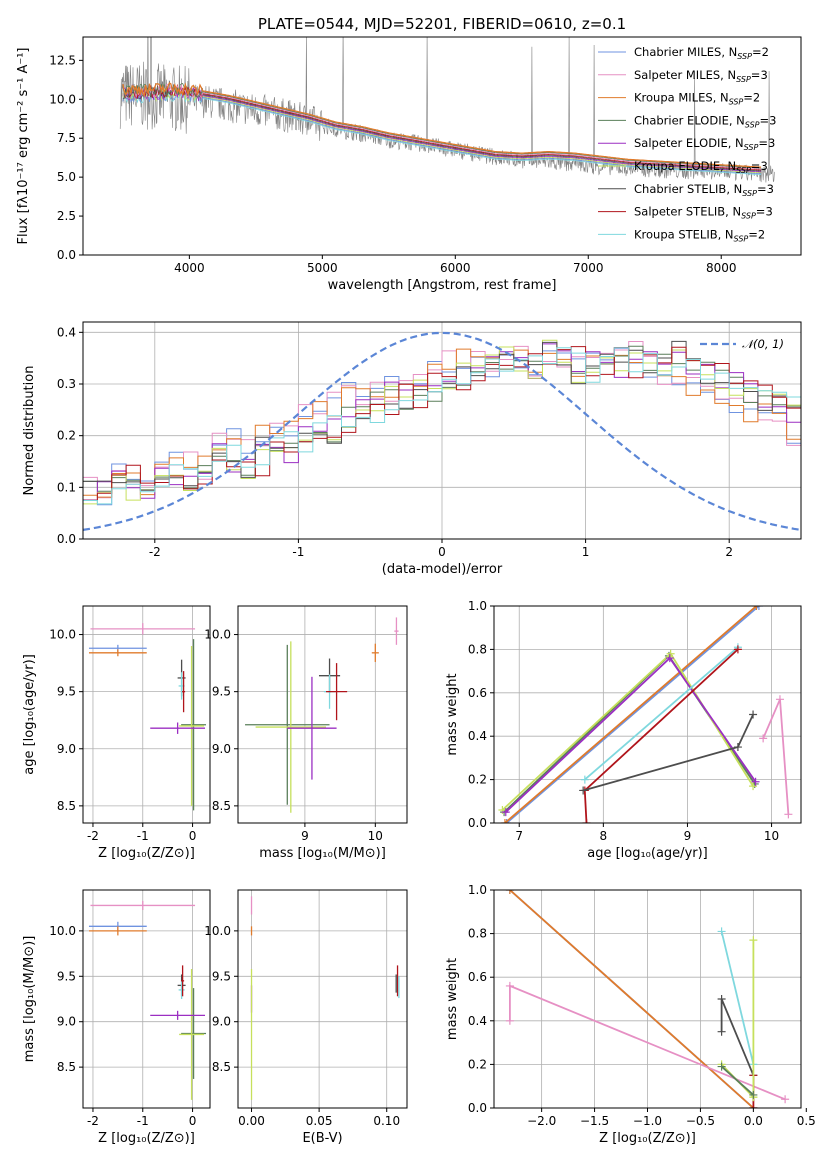 Image resolution: width=819 pixels, height=1170 pixels. Describe the element at coordinates (396, 631) in the screenshot. I see `errorbar-salpeter_miles` at that location.